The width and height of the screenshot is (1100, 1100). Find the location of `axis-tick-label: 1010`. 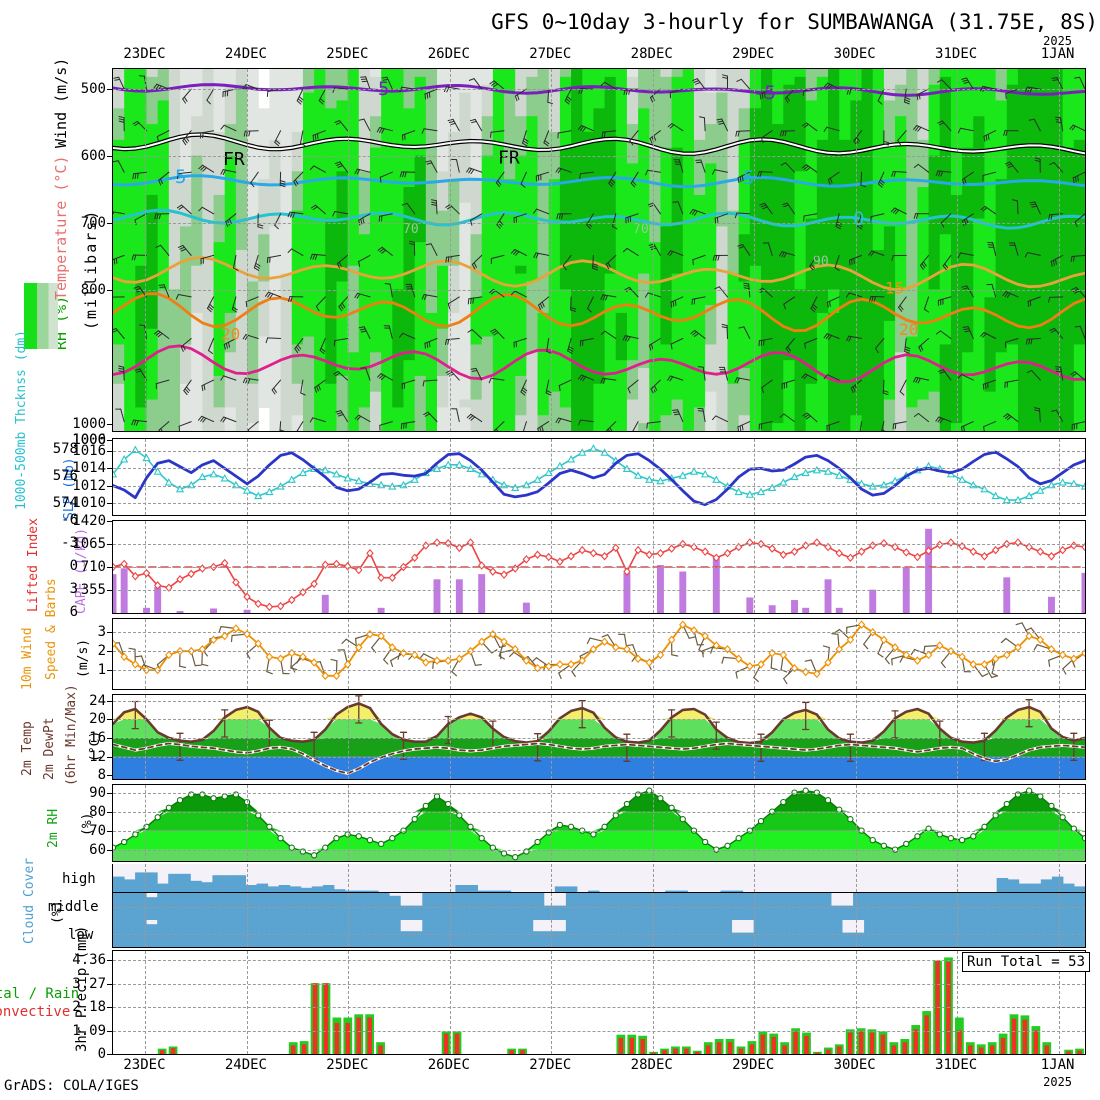

axis-tick-label: 1010 is located at coordinates (89, 502).